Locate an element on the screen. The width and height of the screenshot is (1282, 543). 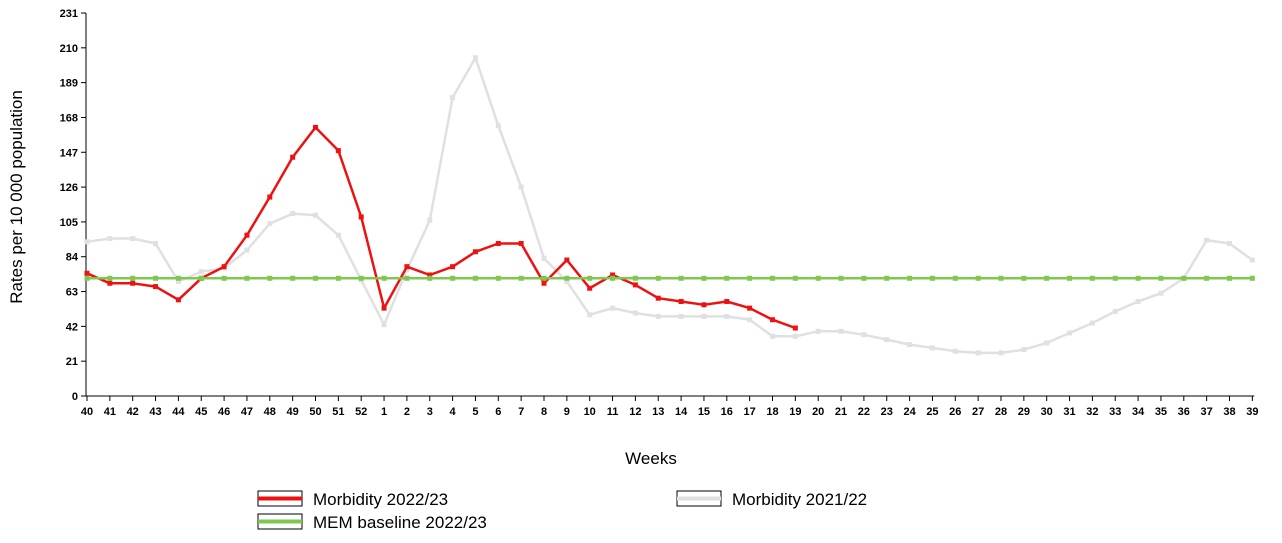
x-tick-label: 17 is located at coordinates (750, 412).